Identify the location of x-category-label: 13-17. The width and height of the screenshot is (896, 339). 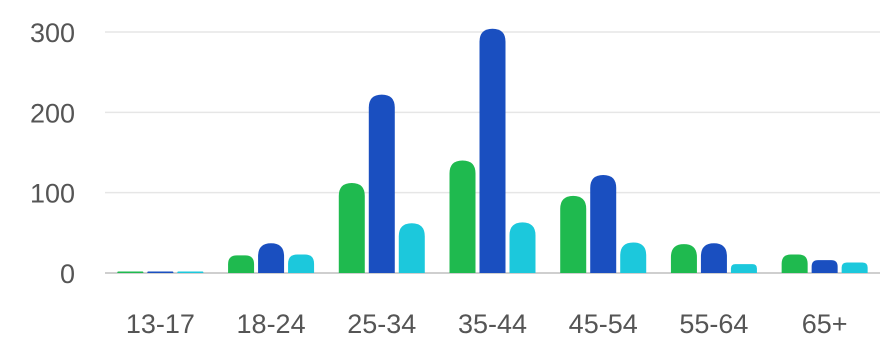
(160, 324).